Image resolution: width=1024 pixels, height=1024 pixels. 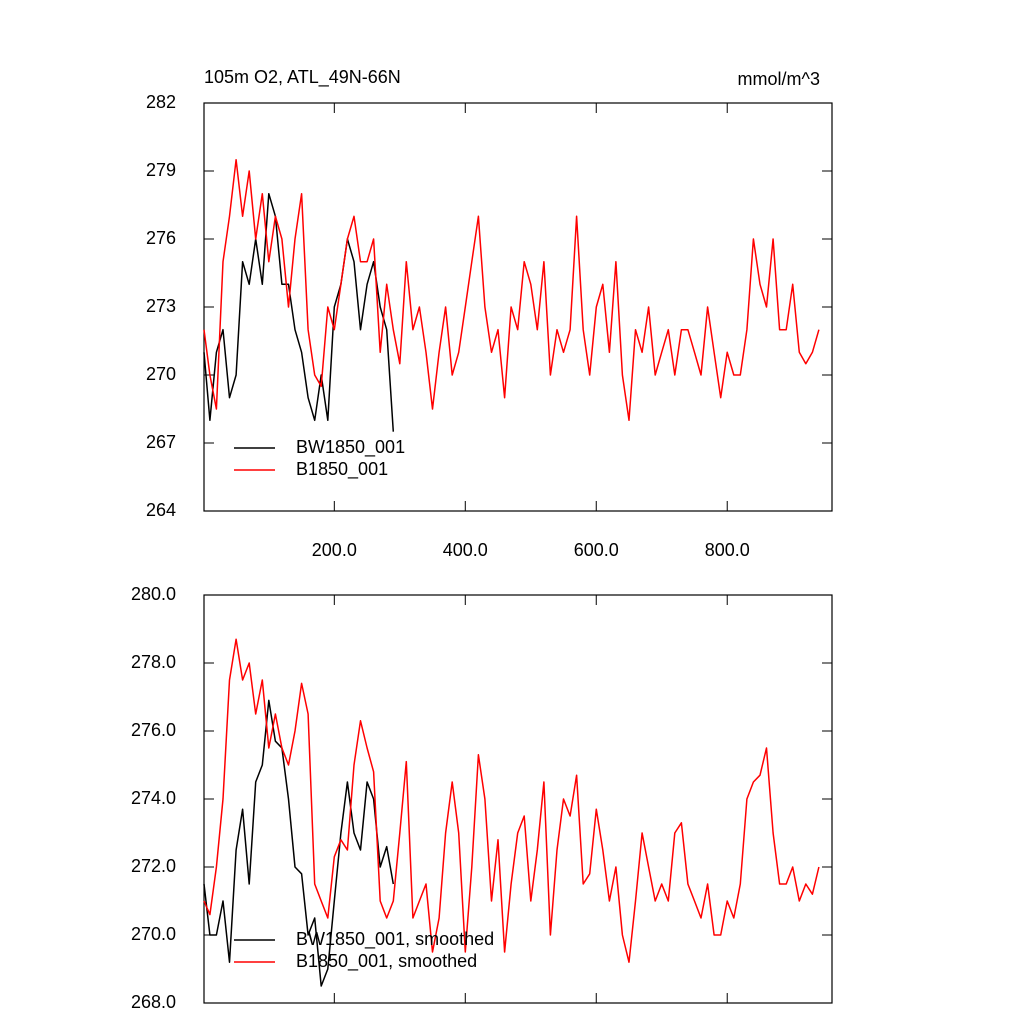 I want to click on y-tick-label: 276.0, so click(x=153, y=730).